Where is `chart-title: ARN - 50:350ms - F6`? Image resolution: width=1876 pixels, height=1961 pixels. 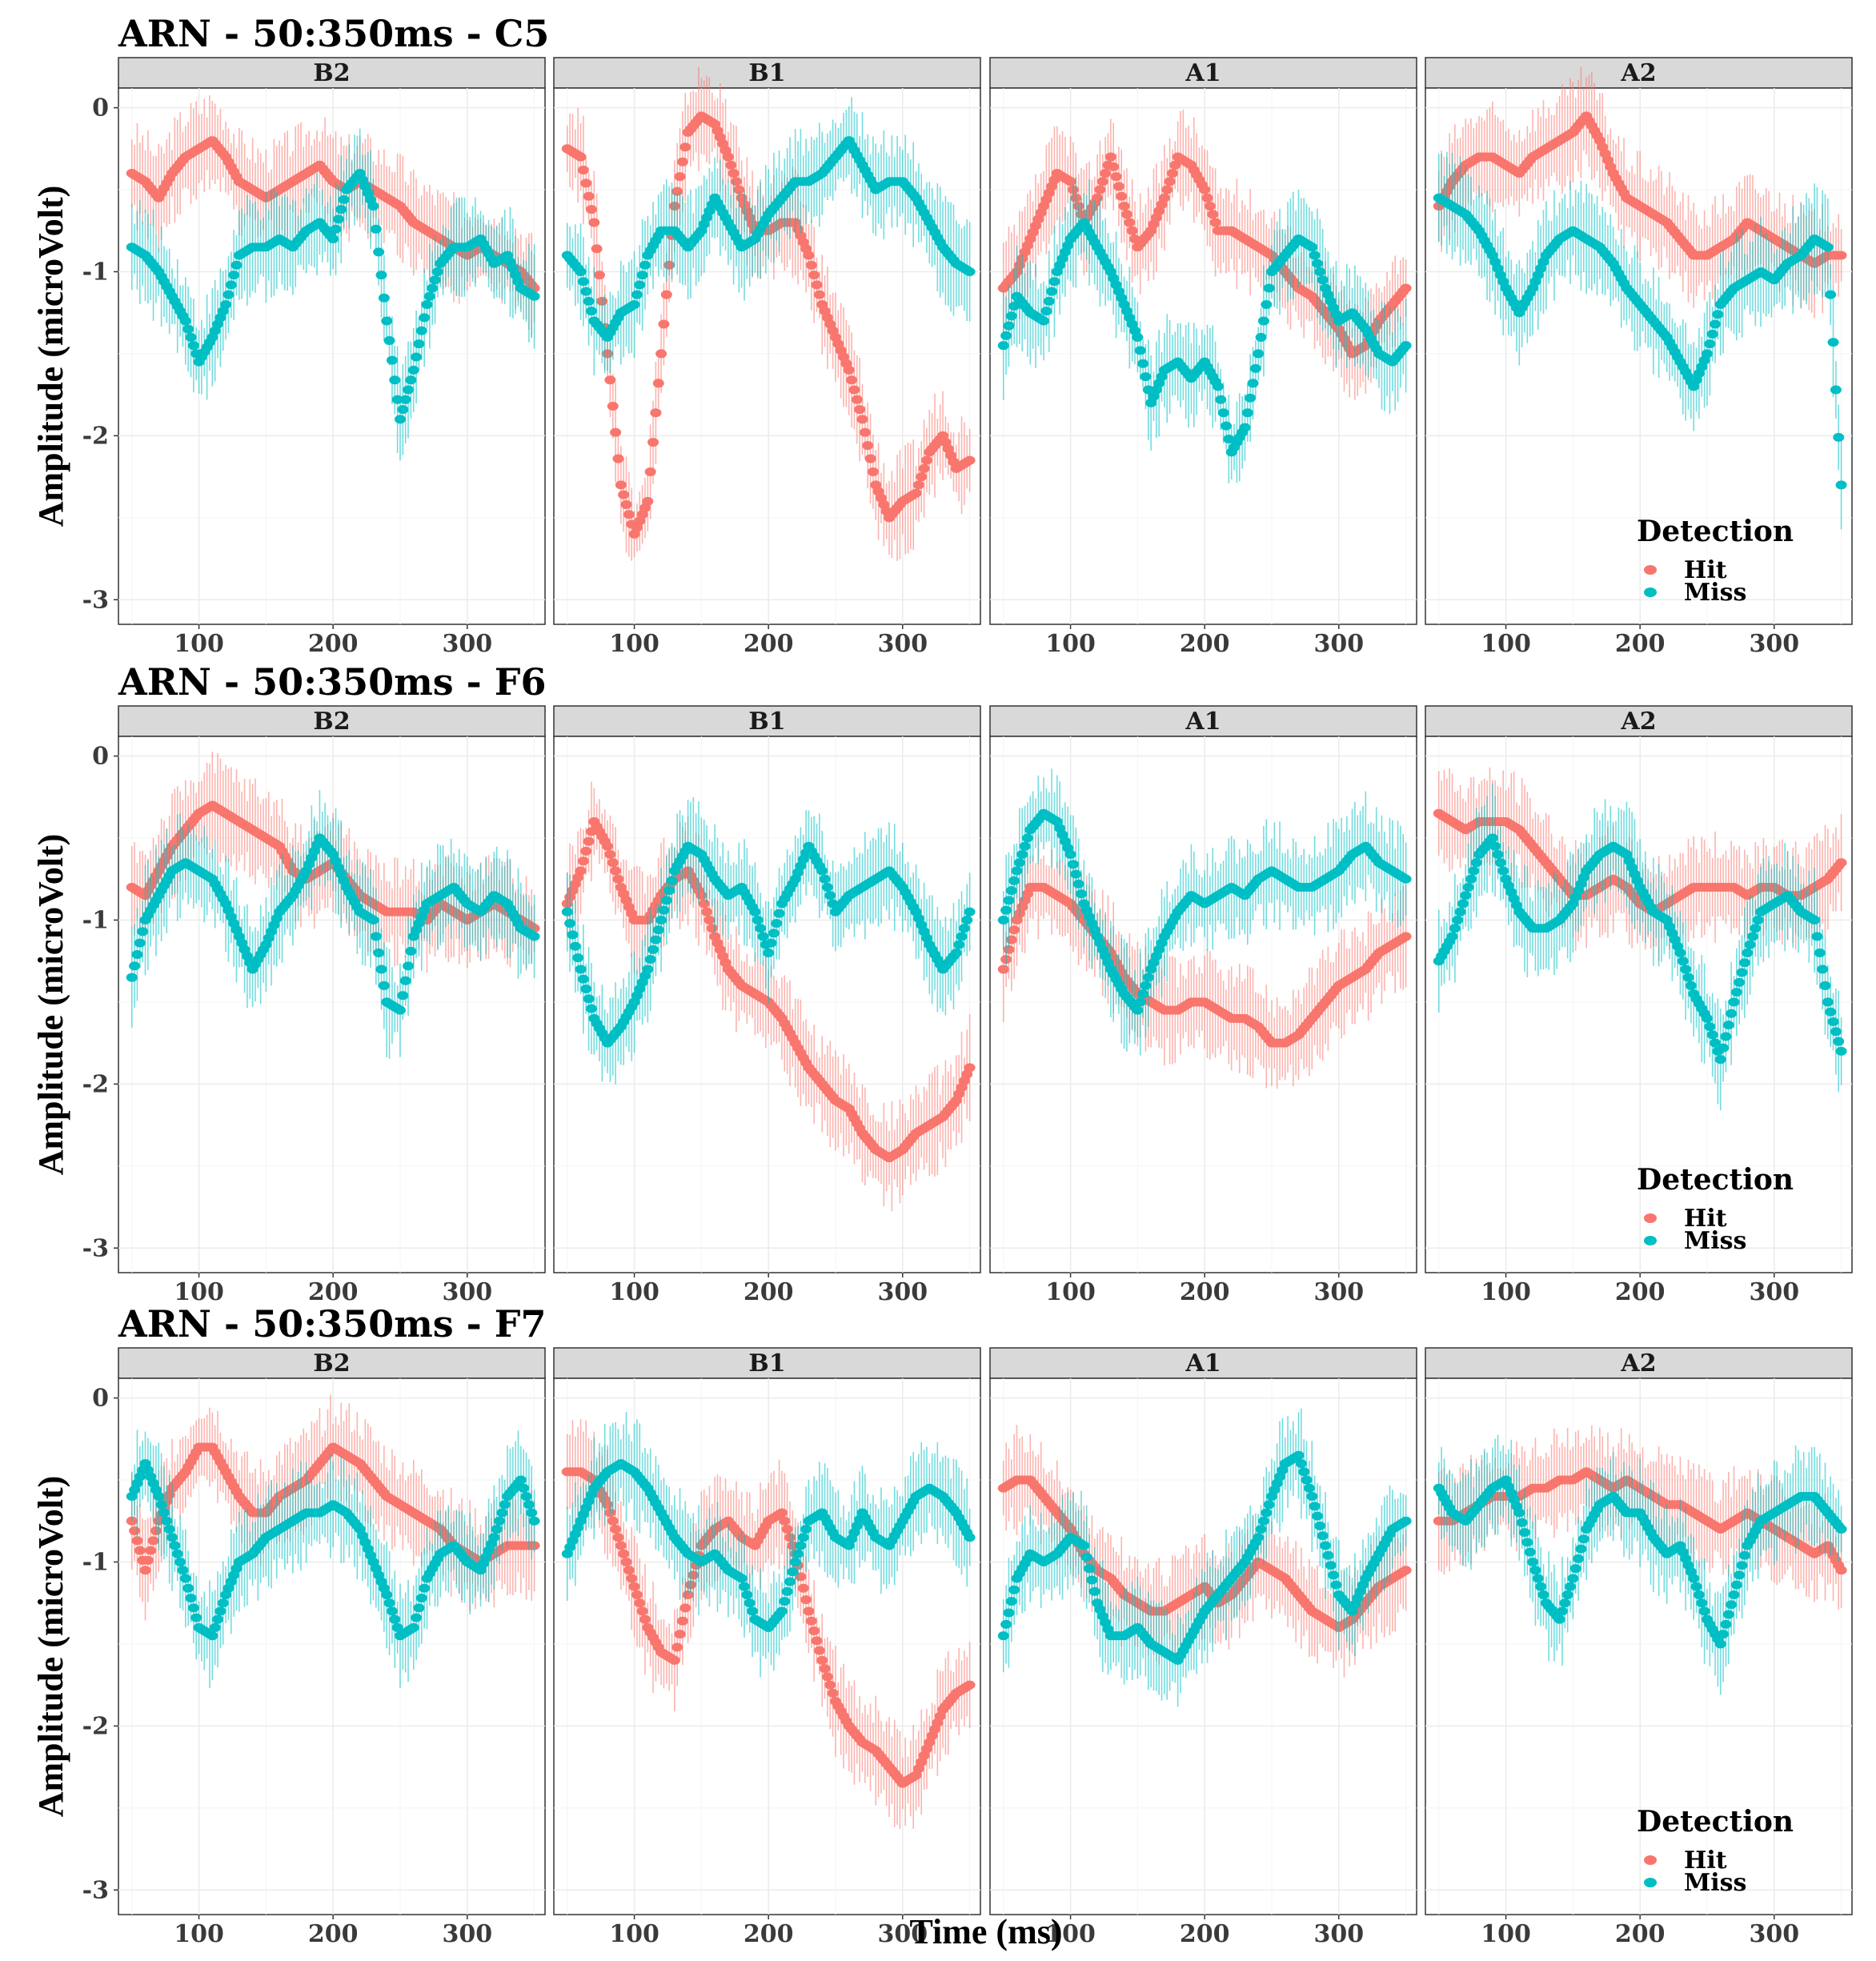 chart-title: ARN - 50:350ms - F6 is located at coordinates (332, 682).